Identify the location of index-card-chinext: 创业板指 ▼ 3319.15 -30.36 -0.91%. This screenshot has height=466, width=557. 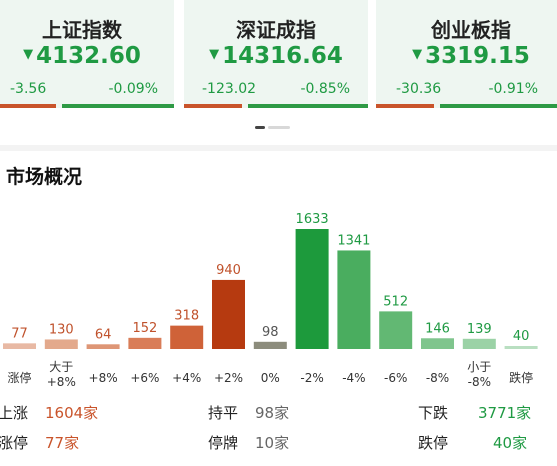
(466, 54).